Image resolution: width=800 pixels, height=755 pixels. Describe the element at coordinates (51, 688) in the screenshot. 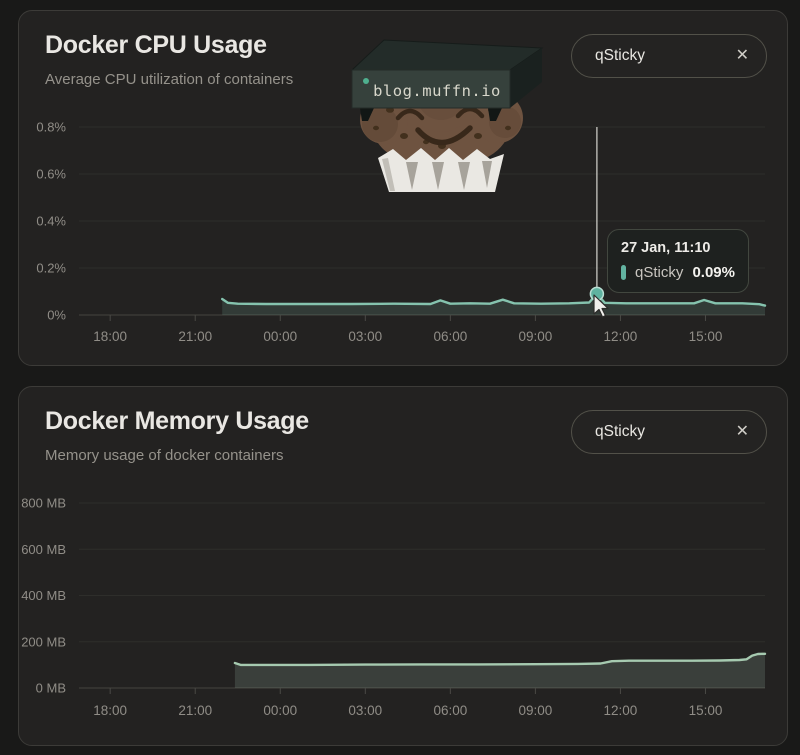

I see `y-axis-tick-label: 0 MB` at that location.